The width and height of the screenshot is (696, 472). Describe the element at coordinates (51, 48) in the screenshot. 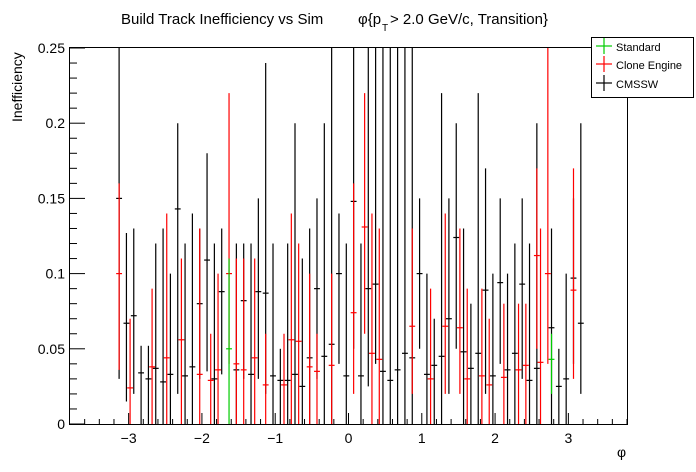

I see `y-tick-label: 0.25` at that location.